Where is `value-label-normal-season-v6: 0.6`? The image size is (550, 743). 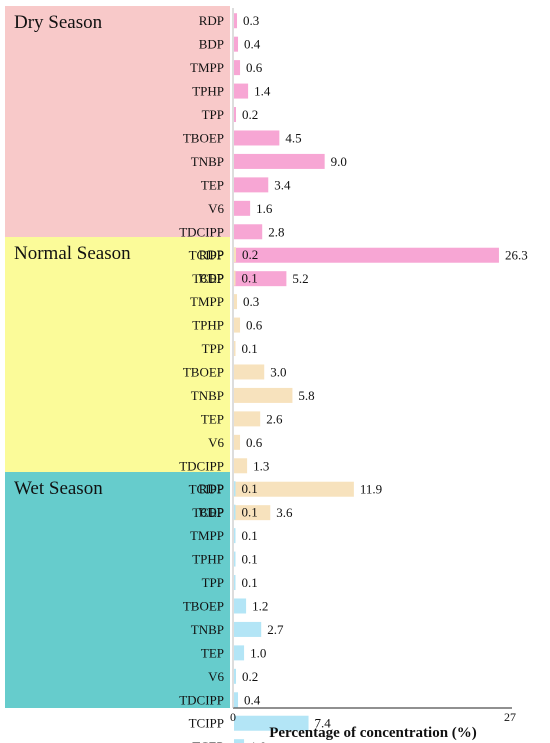 value-label-normal-season-v6: 0.6 is located at coordinates (254, 442).